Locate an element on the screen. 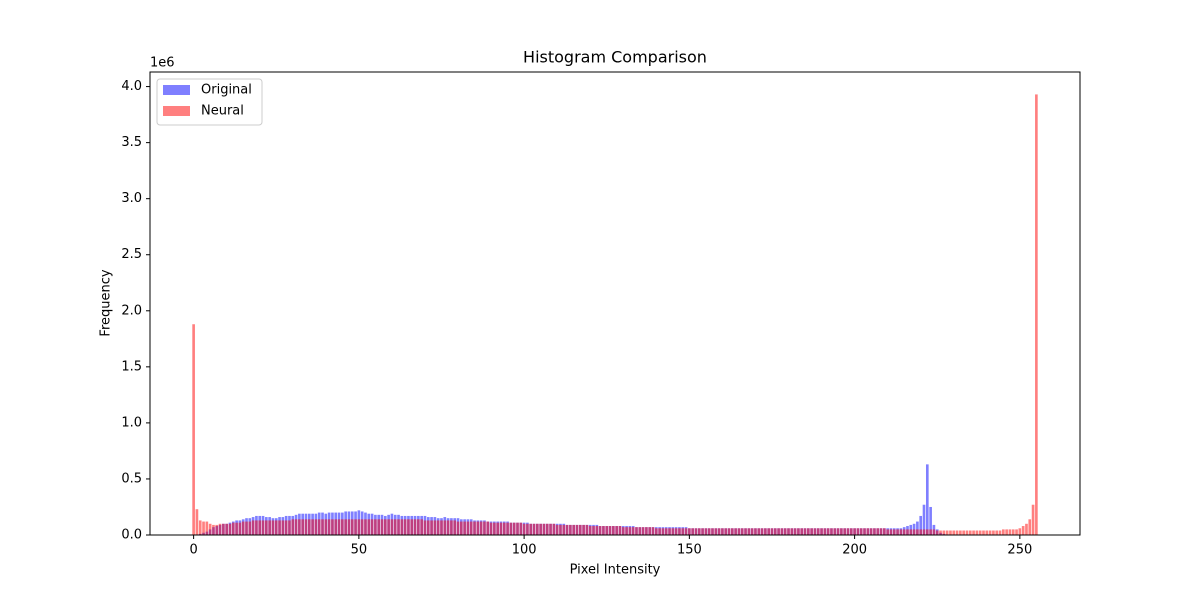 This screenshot has height=600, width=1200. chart-title: Histogram Comparison is located at coordinates (615, 57).